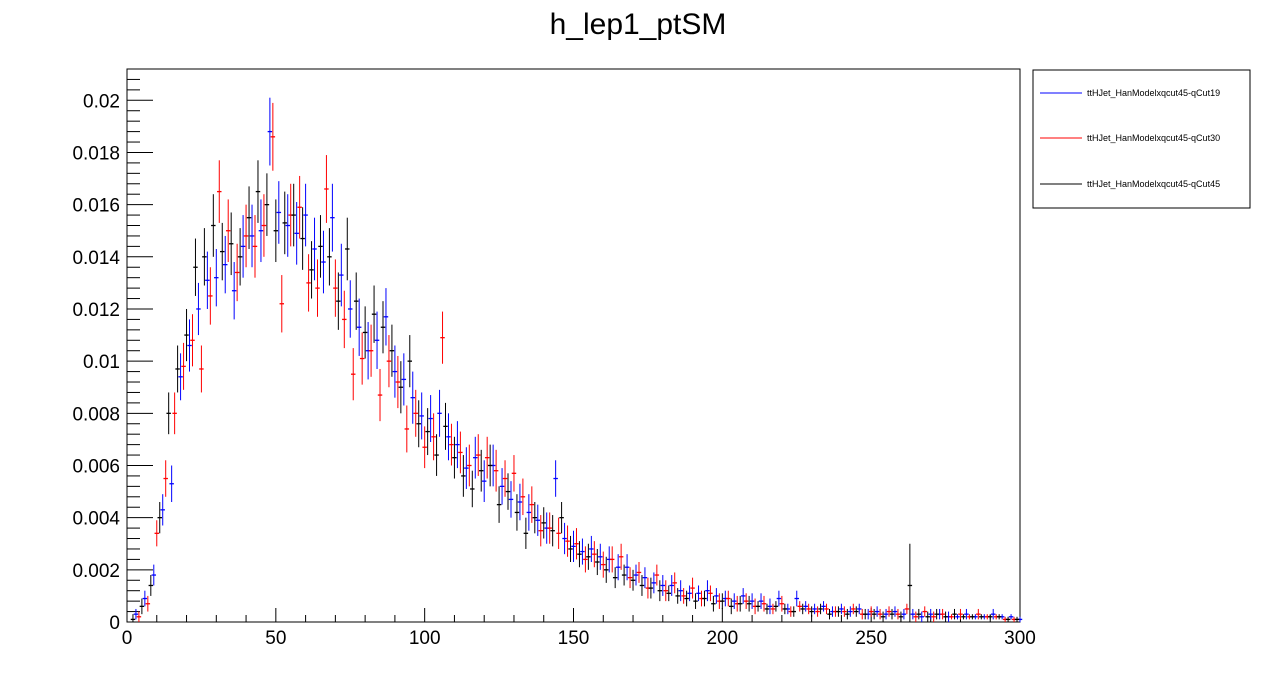  I want to click on x-tick-label: 200, so click(722, 638).